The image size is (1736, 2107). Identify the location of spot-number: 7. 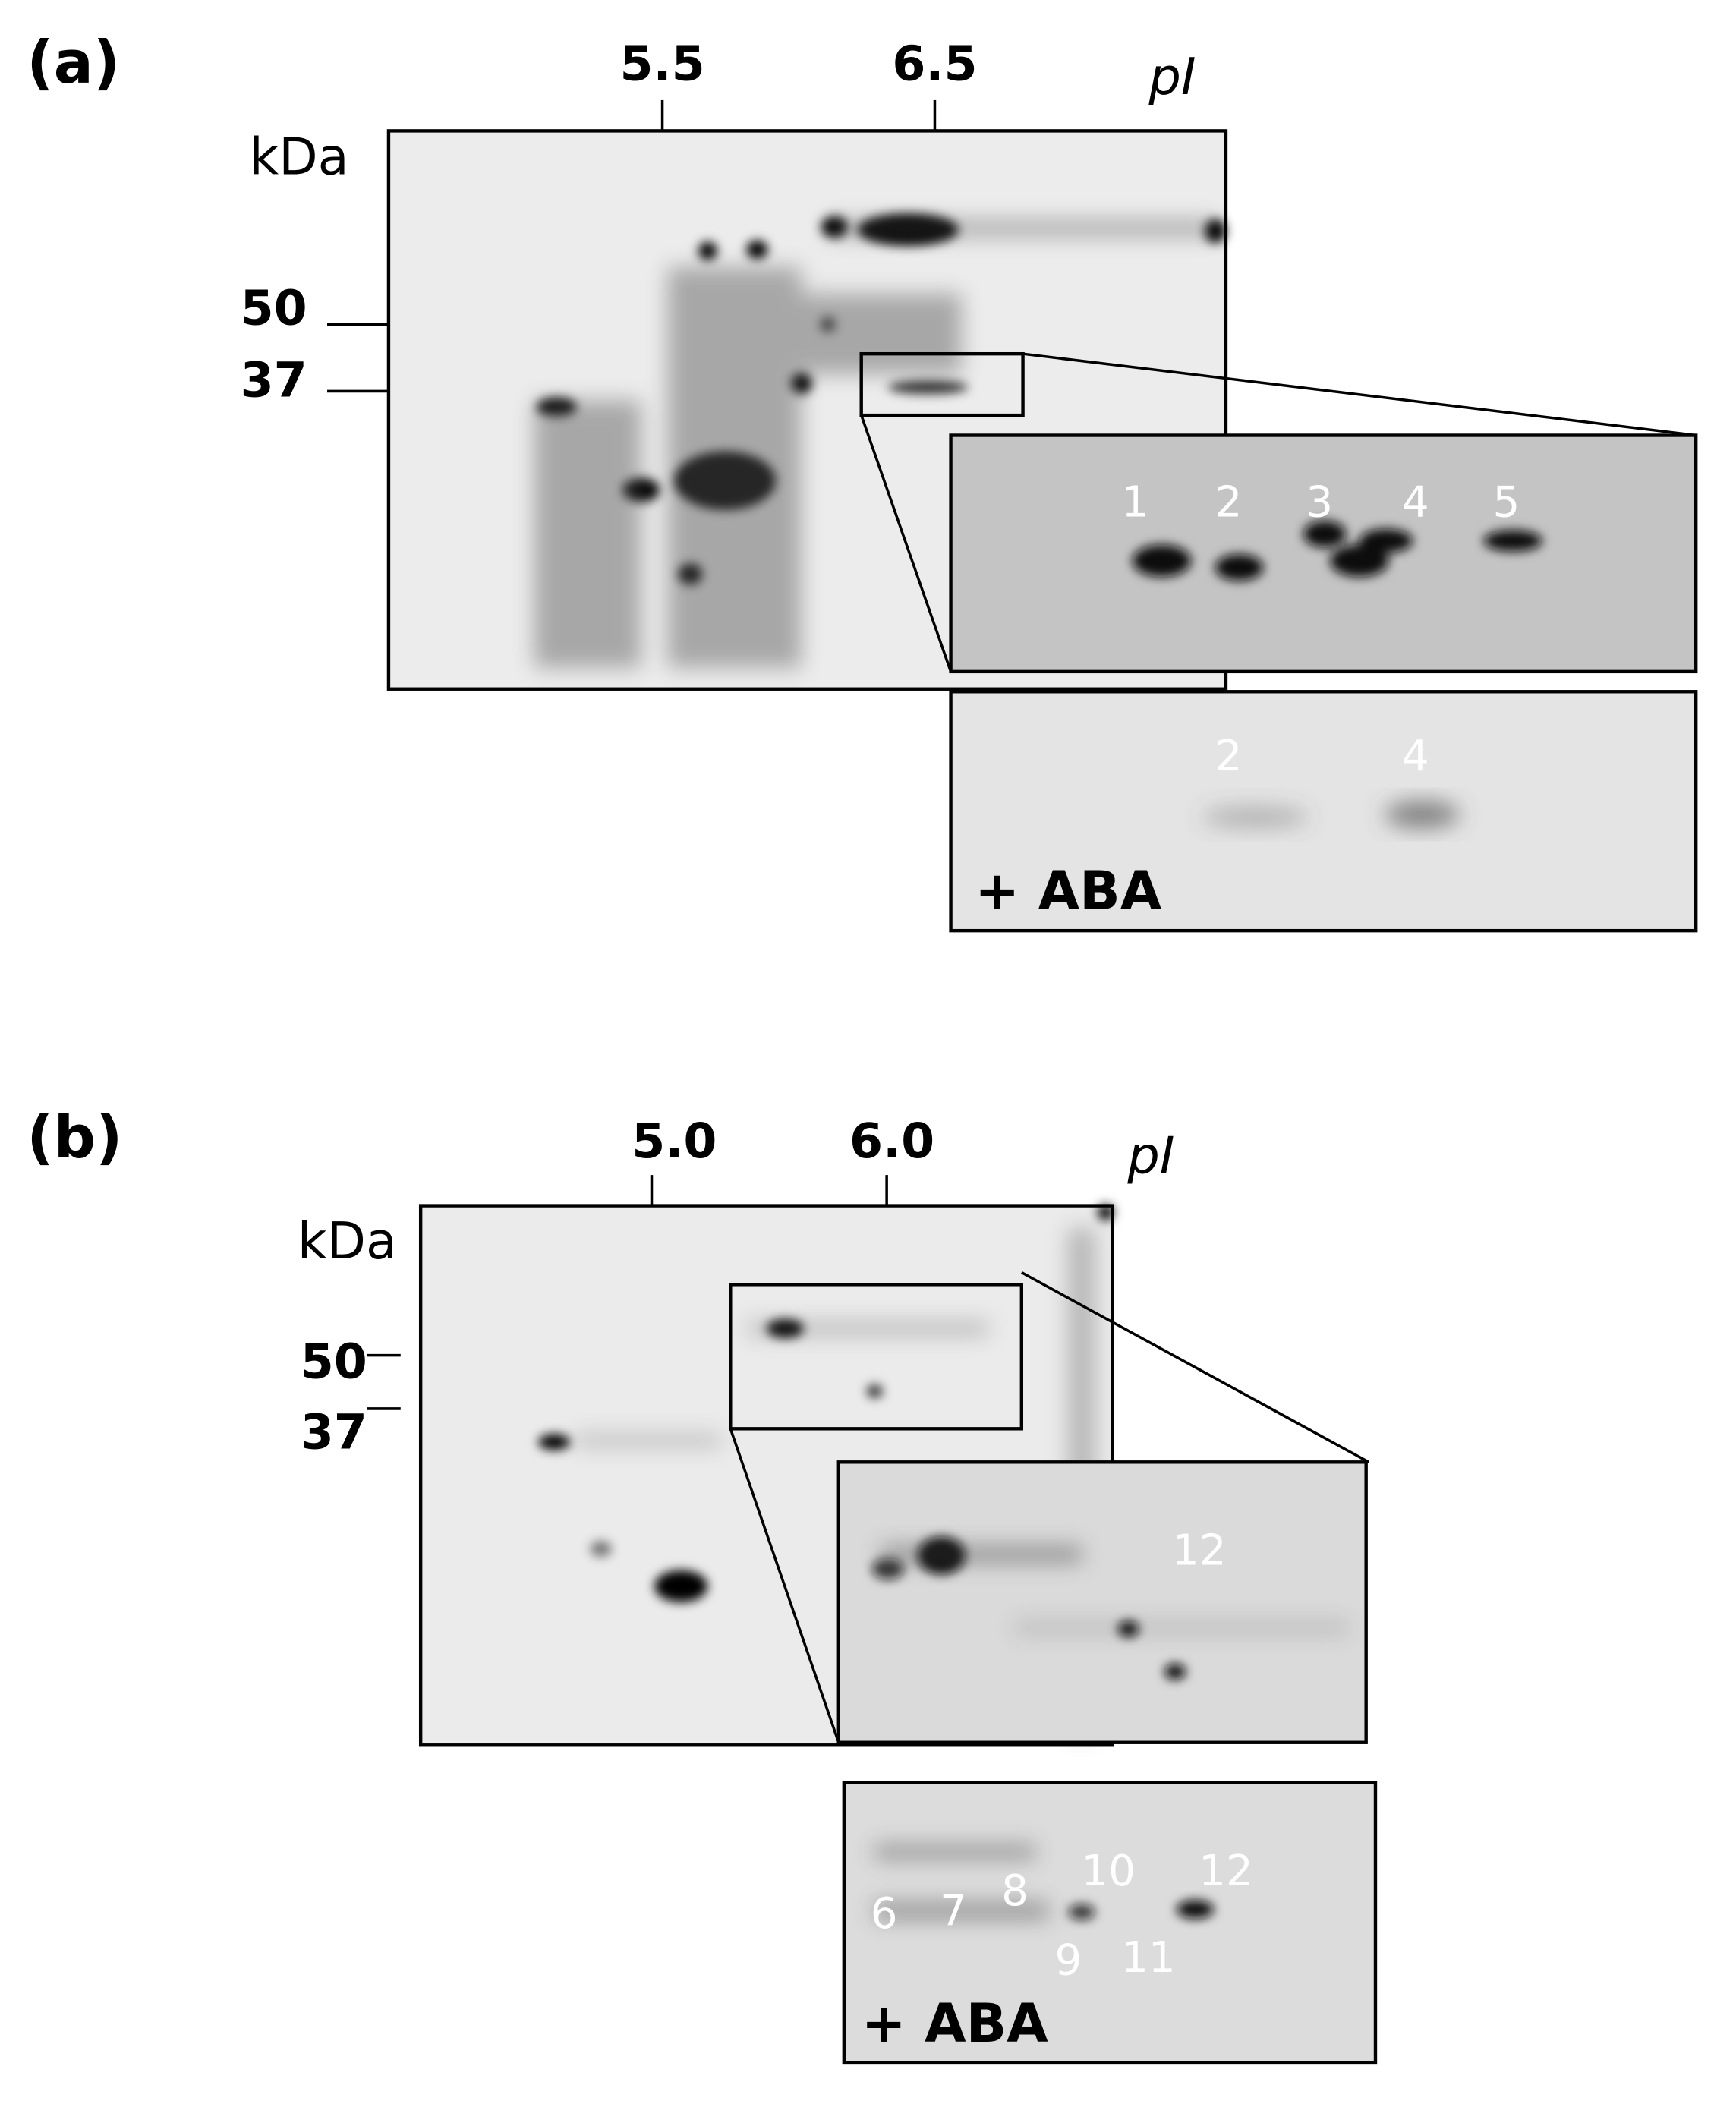
(953, 1911).